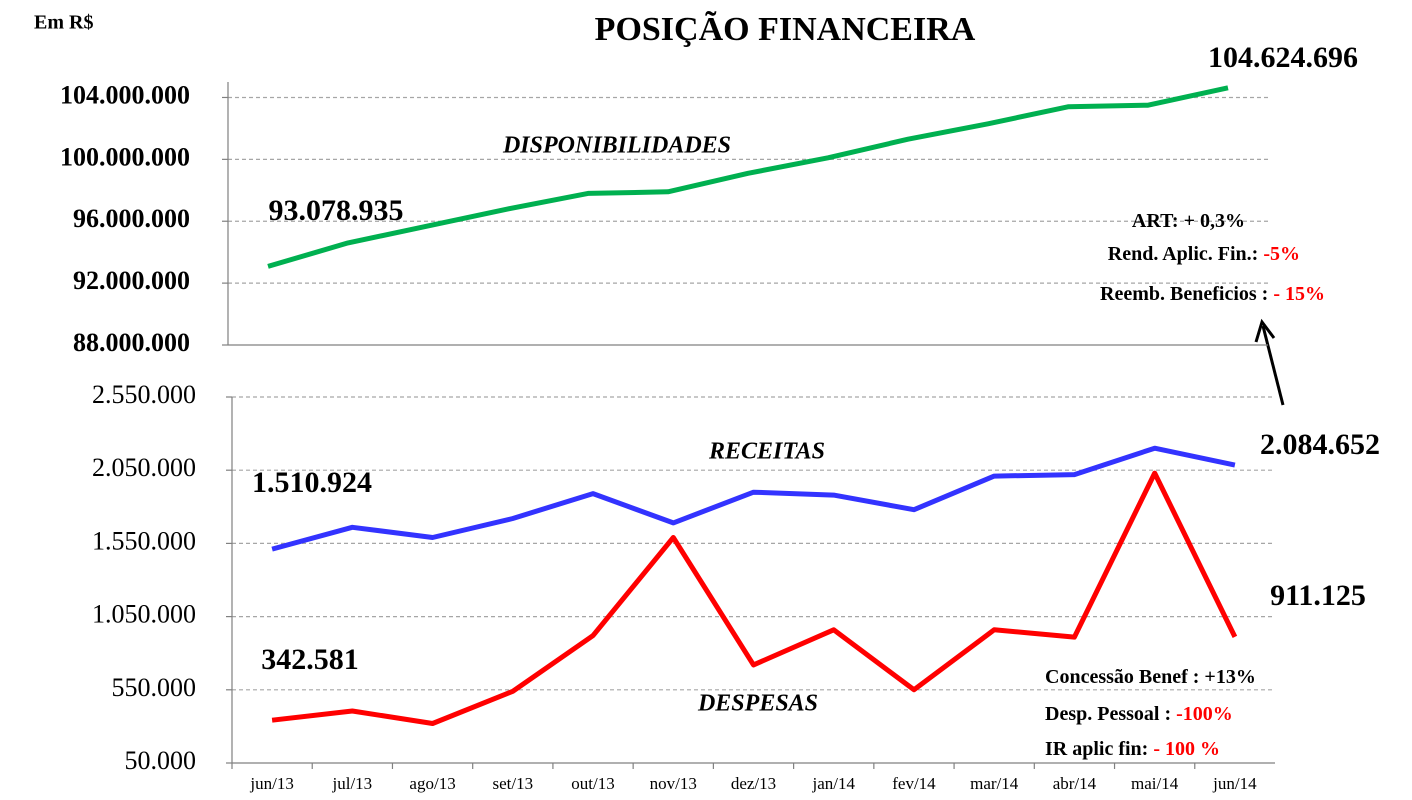 This screenshot has width=1412, height=800. Describe the element at coordinates (1299, 294) in the screenshot. I see `annotation-value: - 15%` at that location.